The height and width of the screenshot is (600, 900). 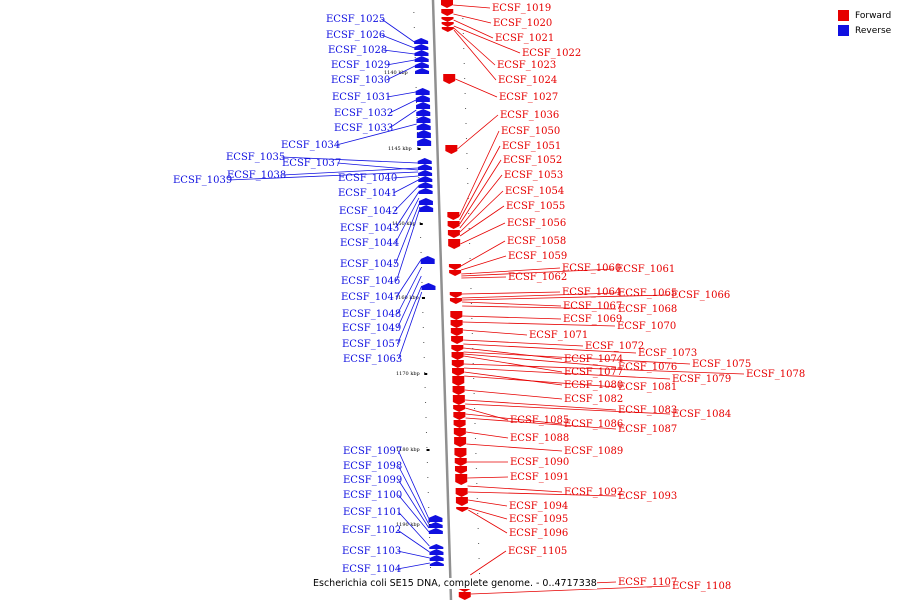 I want to click on forward-gene-label: ECSF_1072, so click(x=614, y=346).